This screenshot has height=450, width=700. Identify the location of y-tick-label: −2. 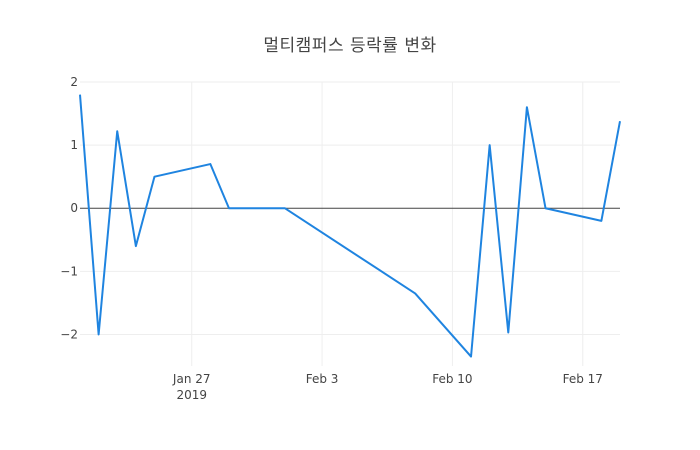
(69, 334).